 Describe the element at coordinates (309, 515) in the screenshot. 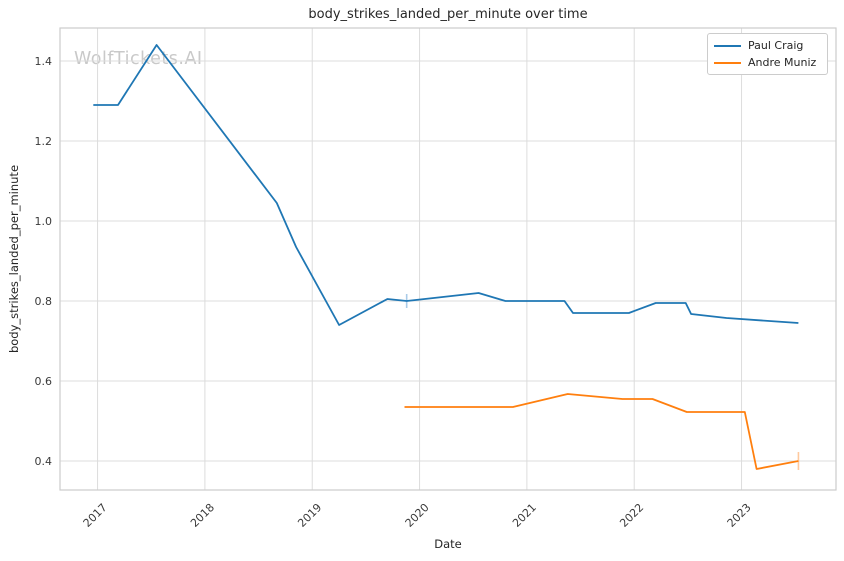

I see `x-tick-label-2019: 2019` at that location.